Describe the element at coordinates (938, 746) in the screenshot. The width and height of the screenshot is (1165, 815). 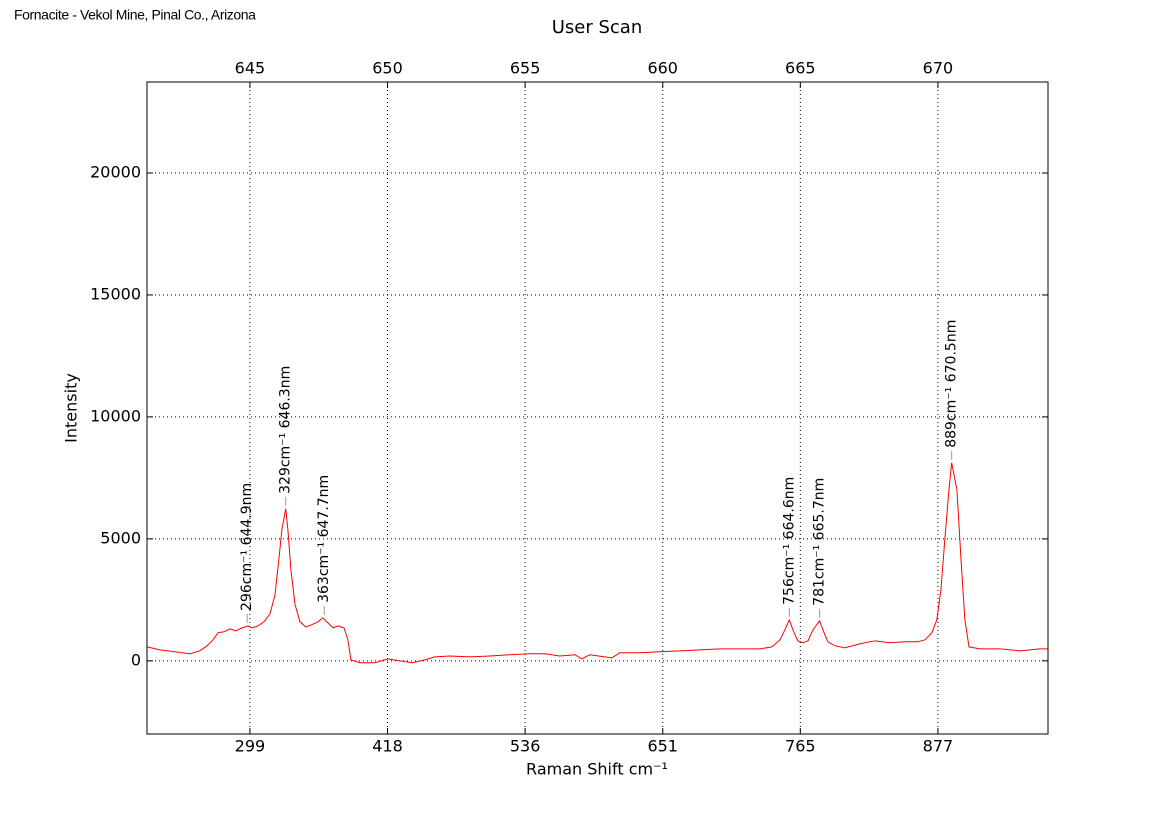
I see `x-tick-label: 877` at that location.